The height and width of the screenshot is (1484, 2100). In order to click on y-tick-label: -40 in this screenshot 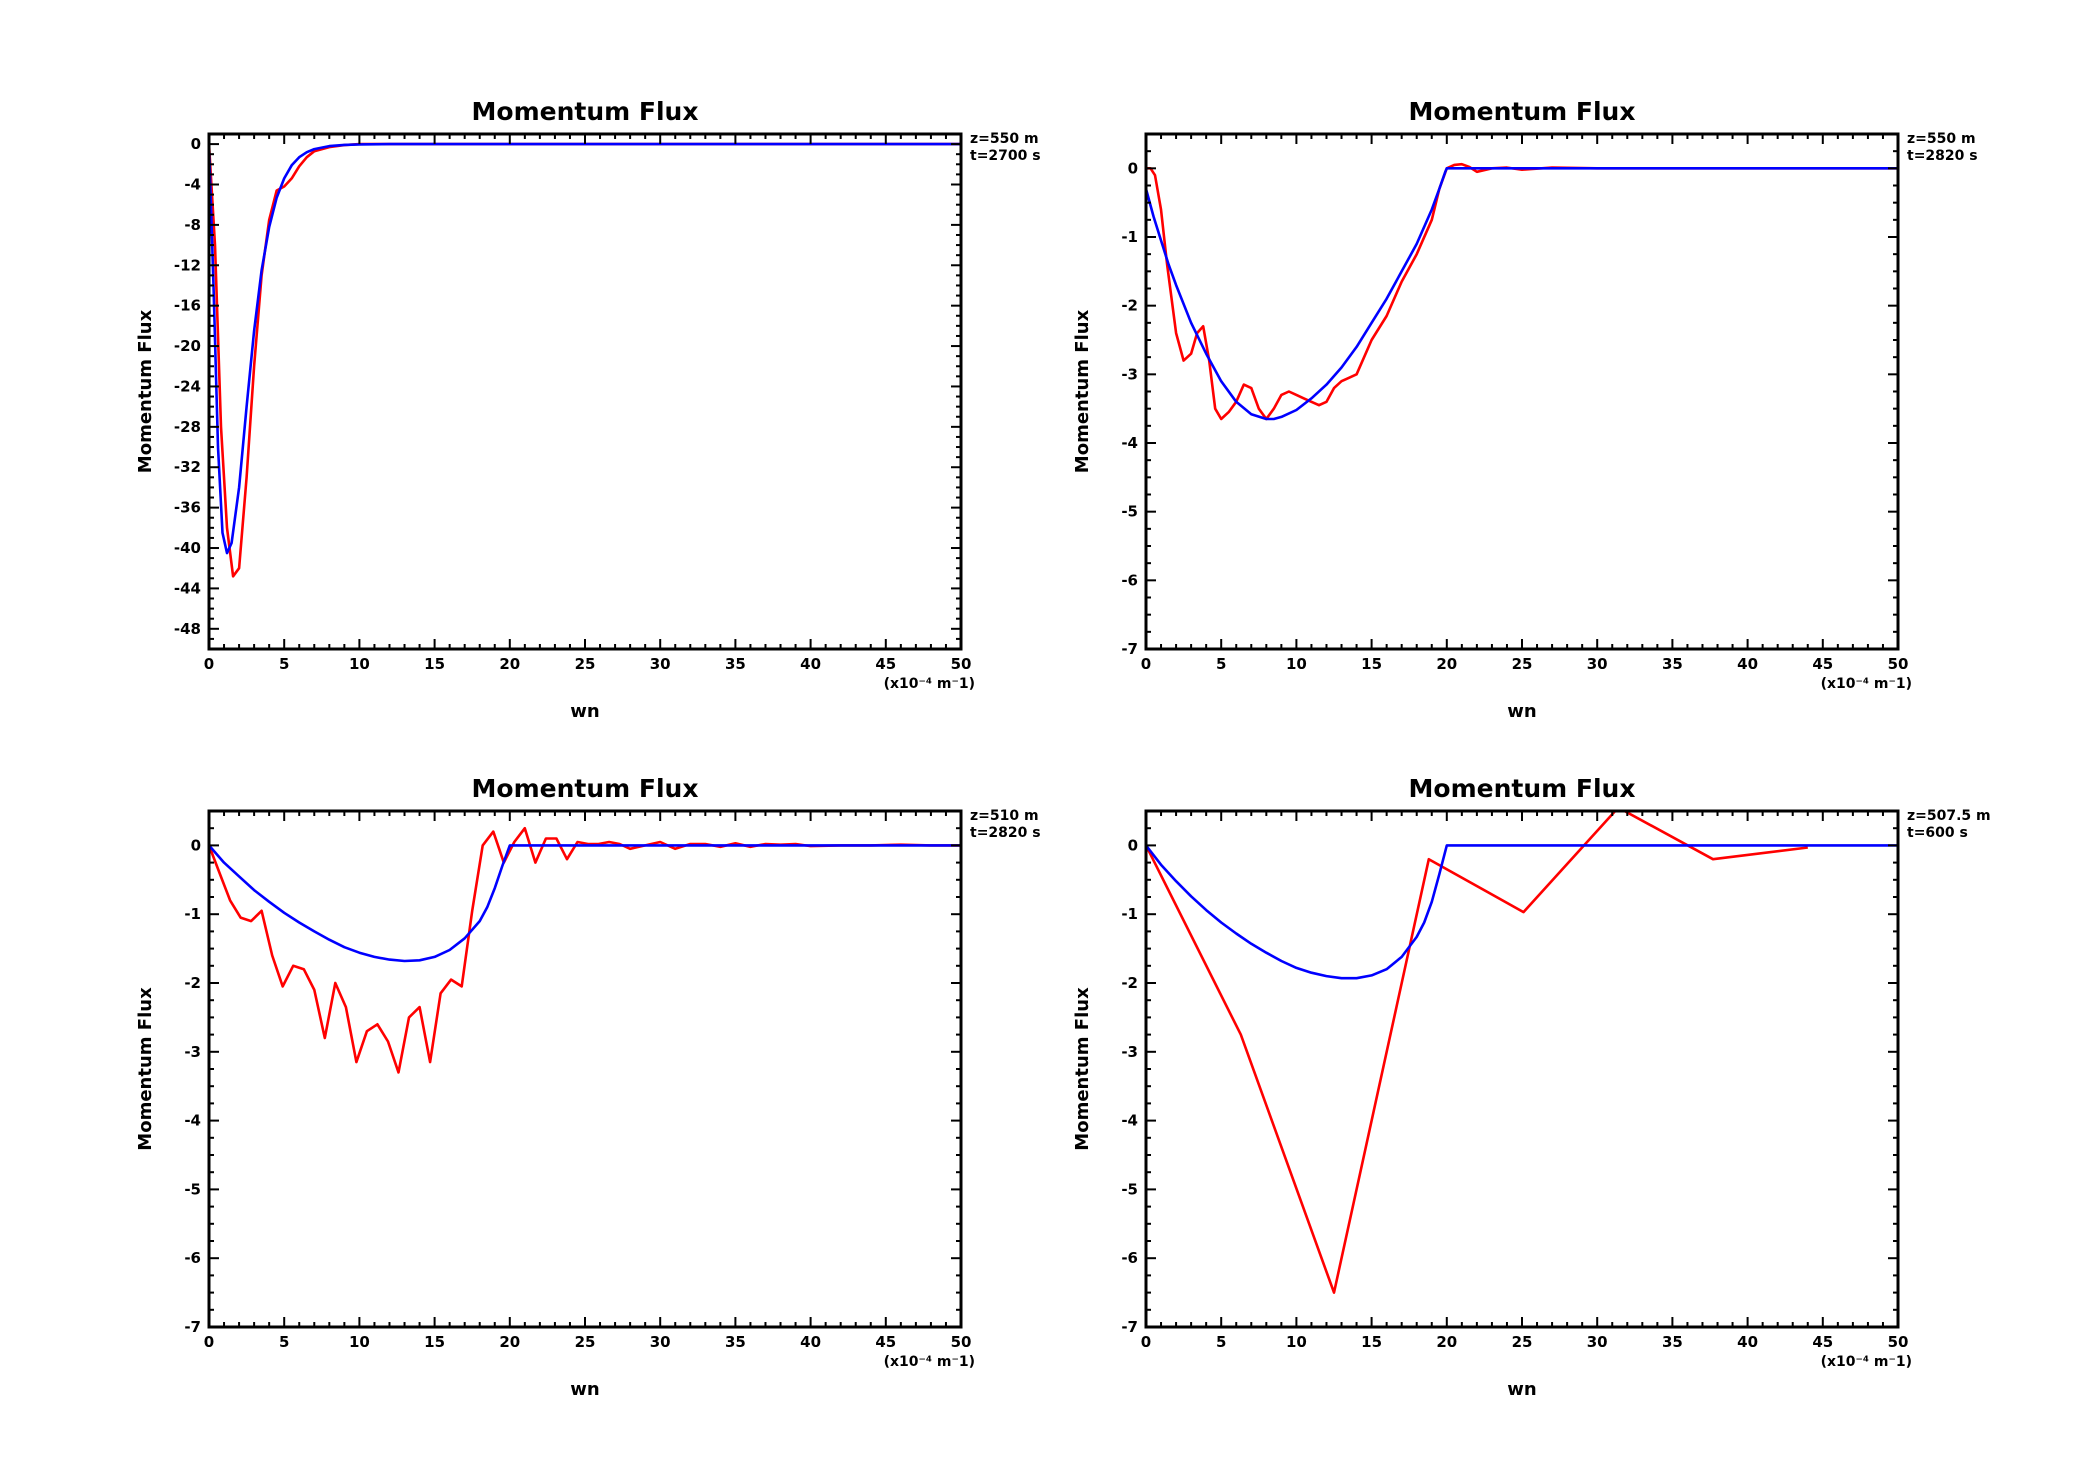, I will do `click(187, 548)`.